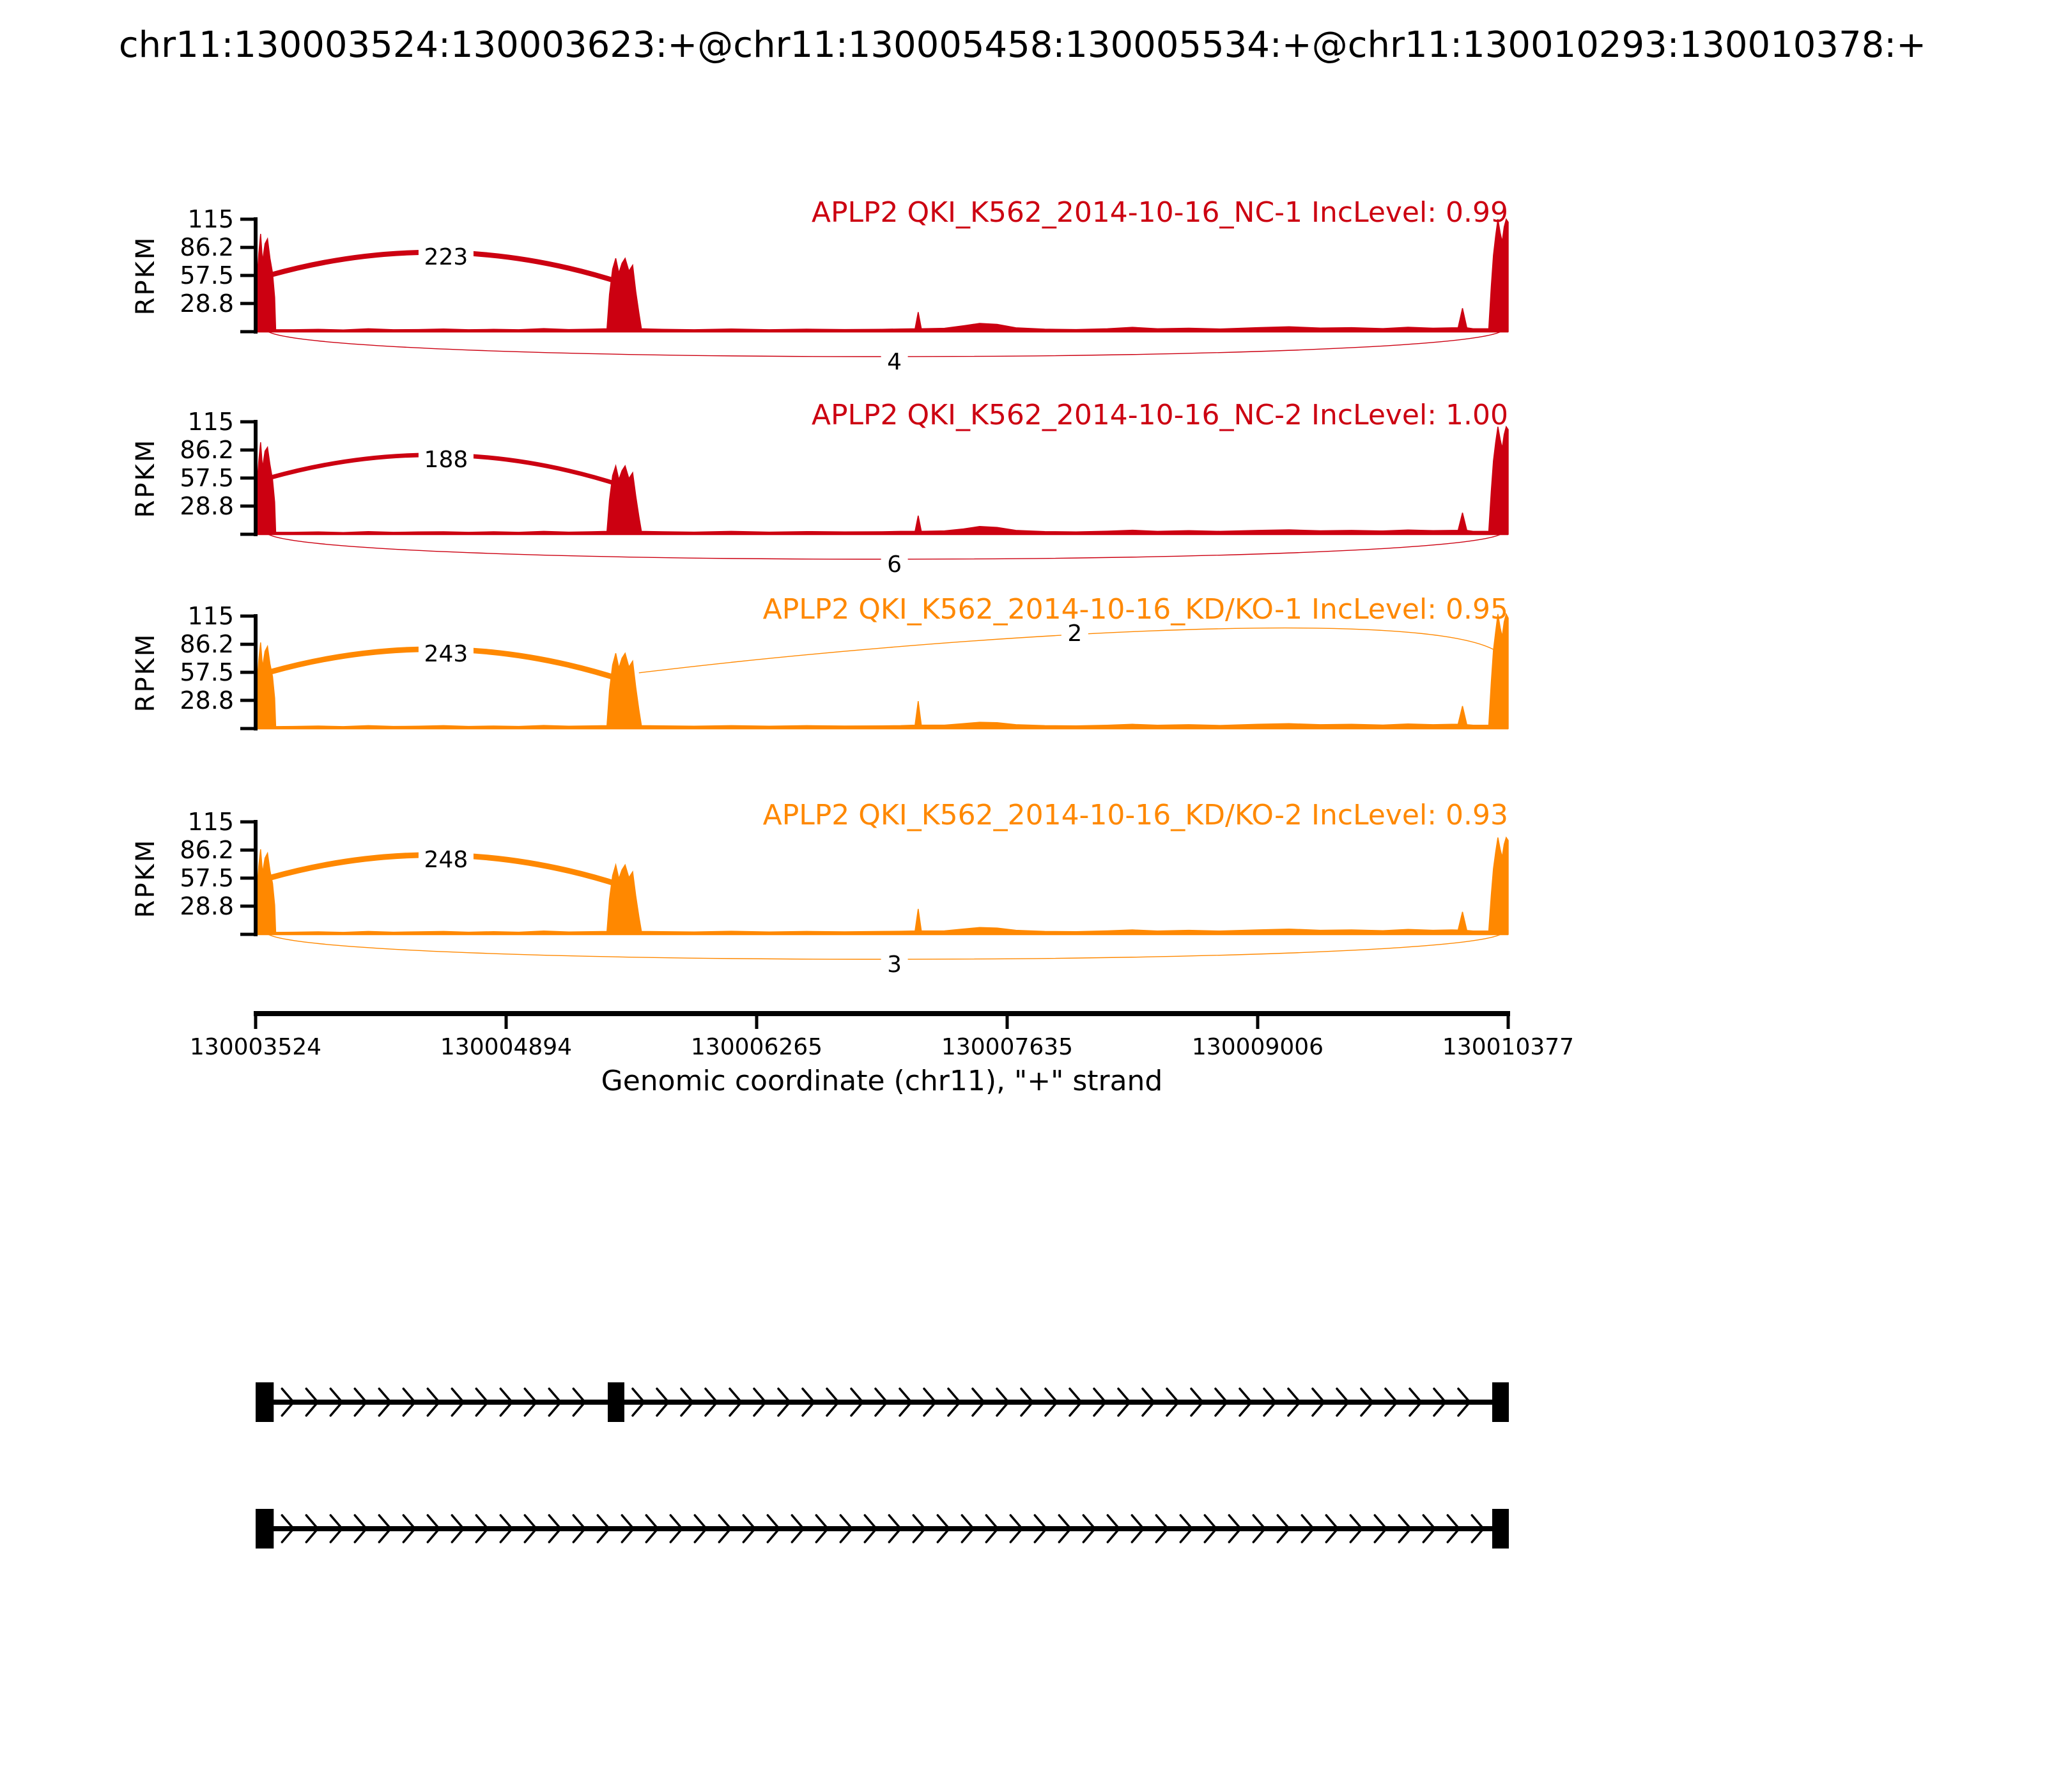 The width and height of the screenshot is (2045, 1792). What do you see at coordinates (757, 1047) in the screenshot?
I see `x-tick-label: 130006265` at bounding box center [757, 1047].